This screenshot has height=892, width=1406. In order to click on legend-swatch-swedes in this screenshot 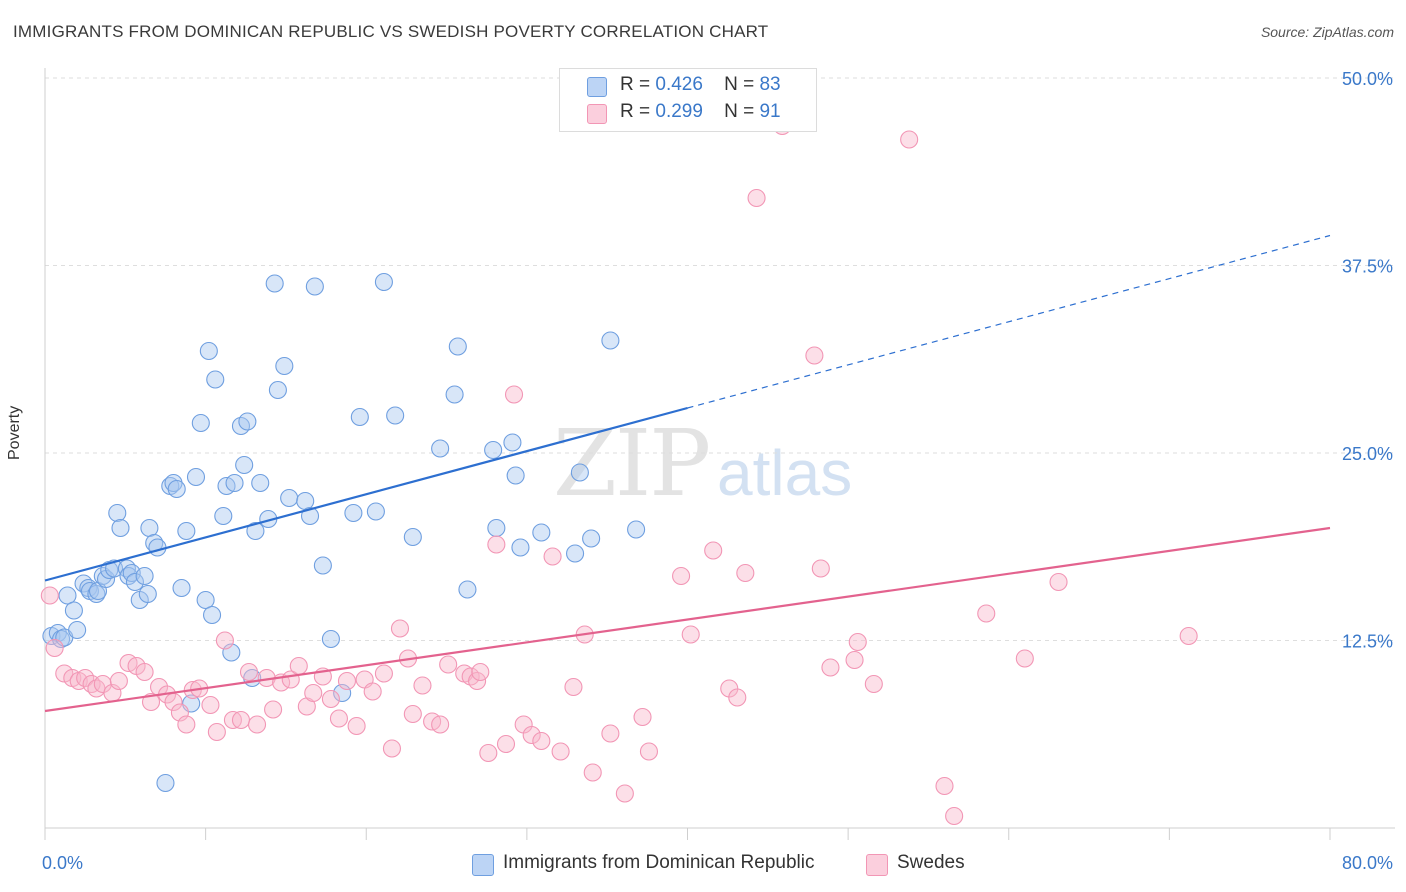, I will do `click(597, 114)`.